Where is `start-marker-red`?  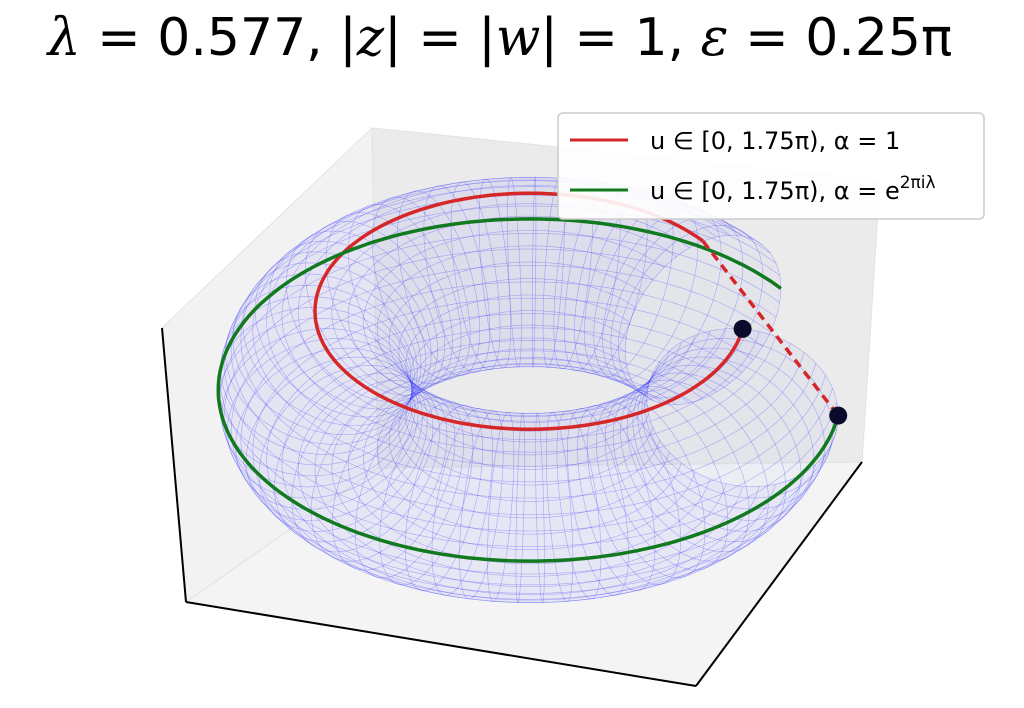
start-marker-red is located at coordinates (742, 328).